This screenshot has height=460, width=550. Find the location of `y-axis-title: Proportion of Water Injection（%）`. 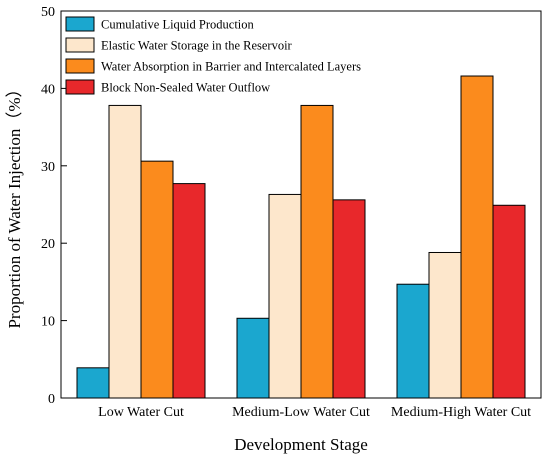

y-axis-title: Proportion of Water Injection（%） is located at coordinates (14, 204).